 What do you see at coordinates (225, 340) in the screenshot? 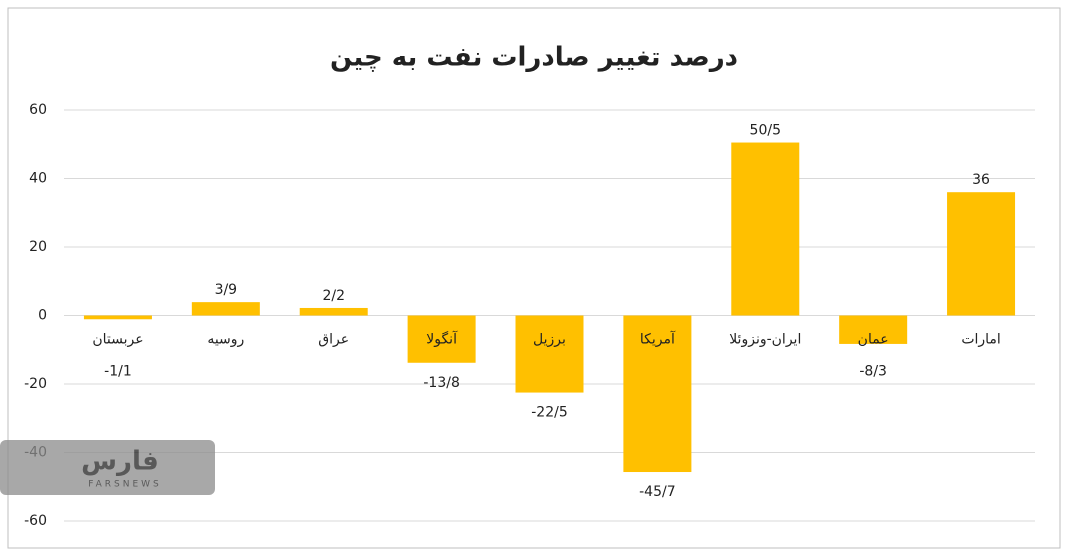
I see `x-tick-label: روسیه` at bounding box center [225, 340].